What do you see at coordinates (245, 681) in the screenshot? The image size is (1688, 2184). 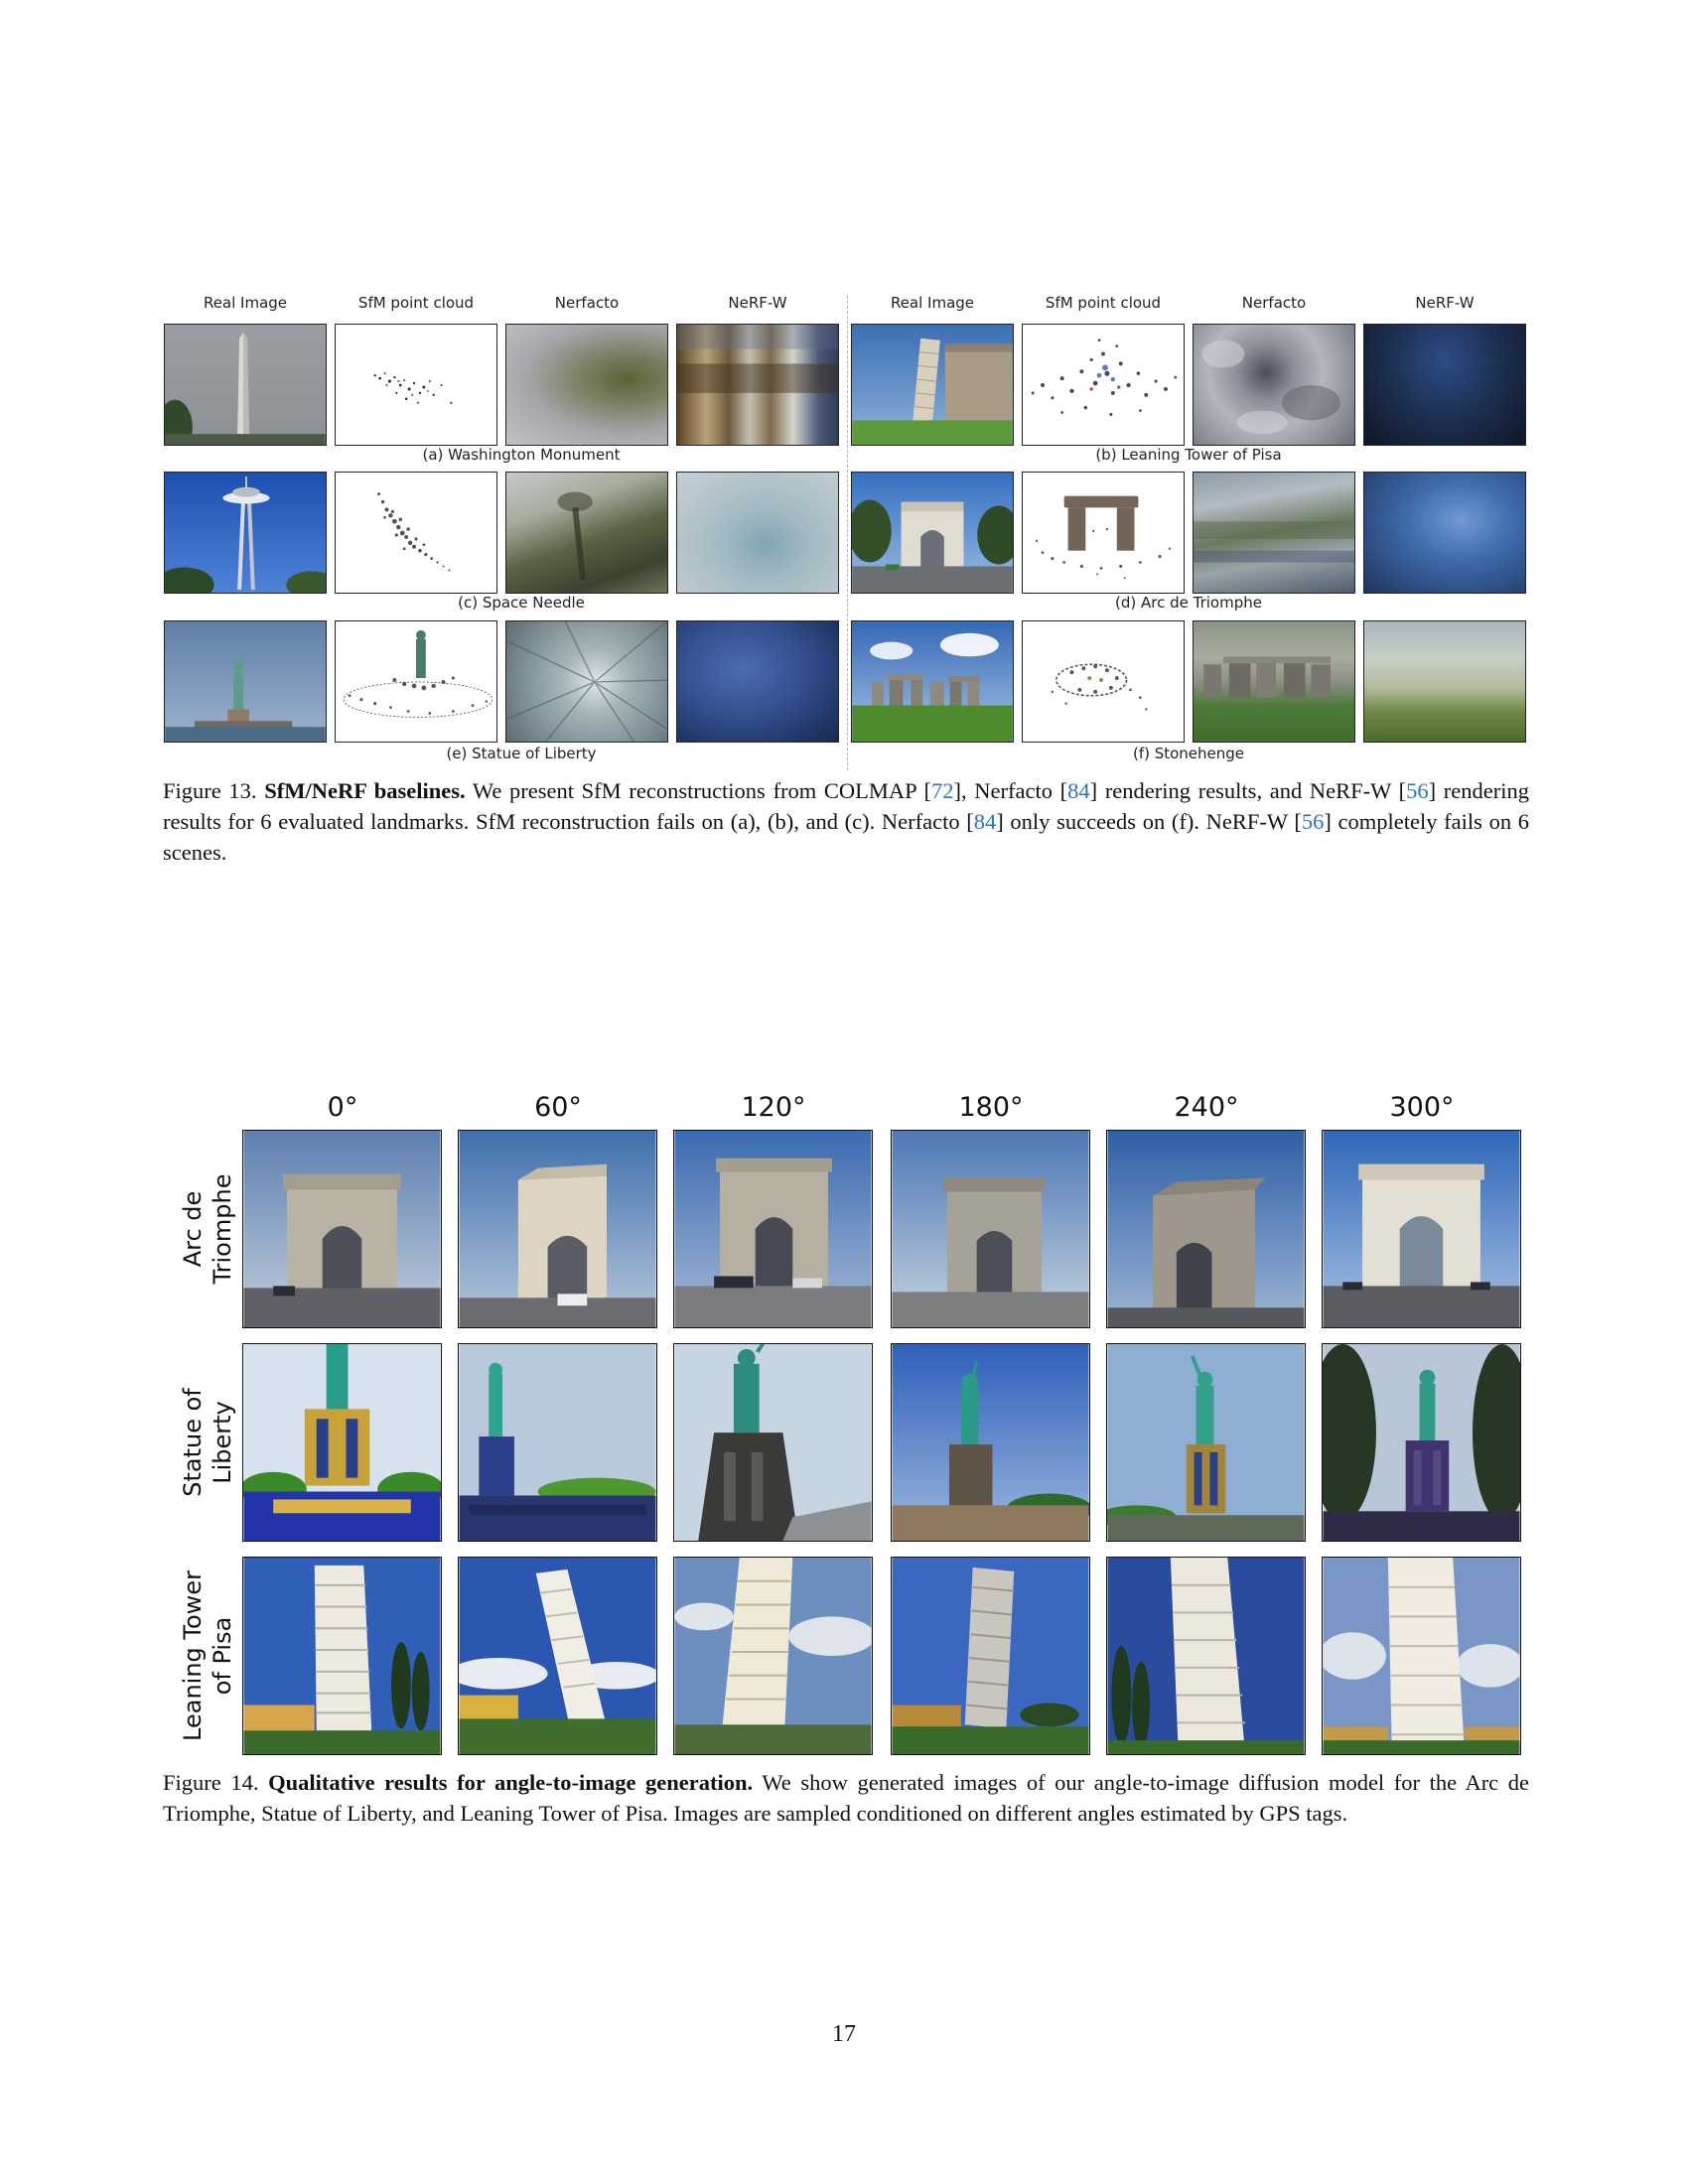 I see `statue-of-liberty-real-image` at bounding box center [245, 681].